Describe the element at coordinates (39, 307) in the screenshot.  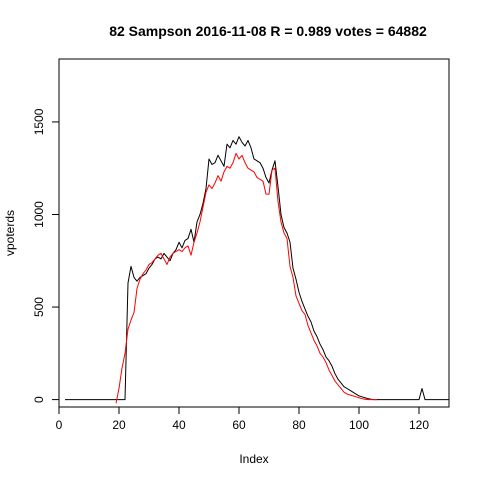
I see `y-tick-label: 500` at that location.